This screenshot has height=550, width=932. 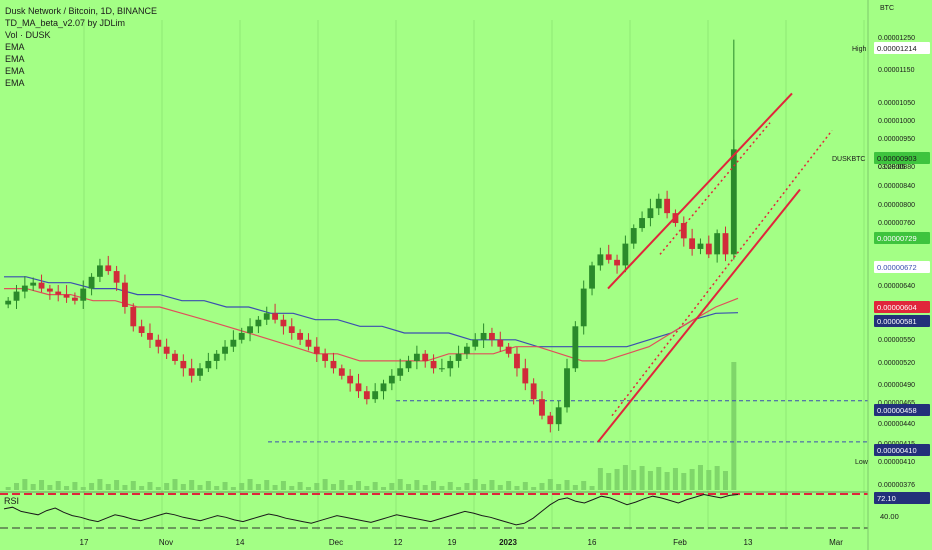 I want to click on legend-ema-3: EMA, so click(x=15, y=71).